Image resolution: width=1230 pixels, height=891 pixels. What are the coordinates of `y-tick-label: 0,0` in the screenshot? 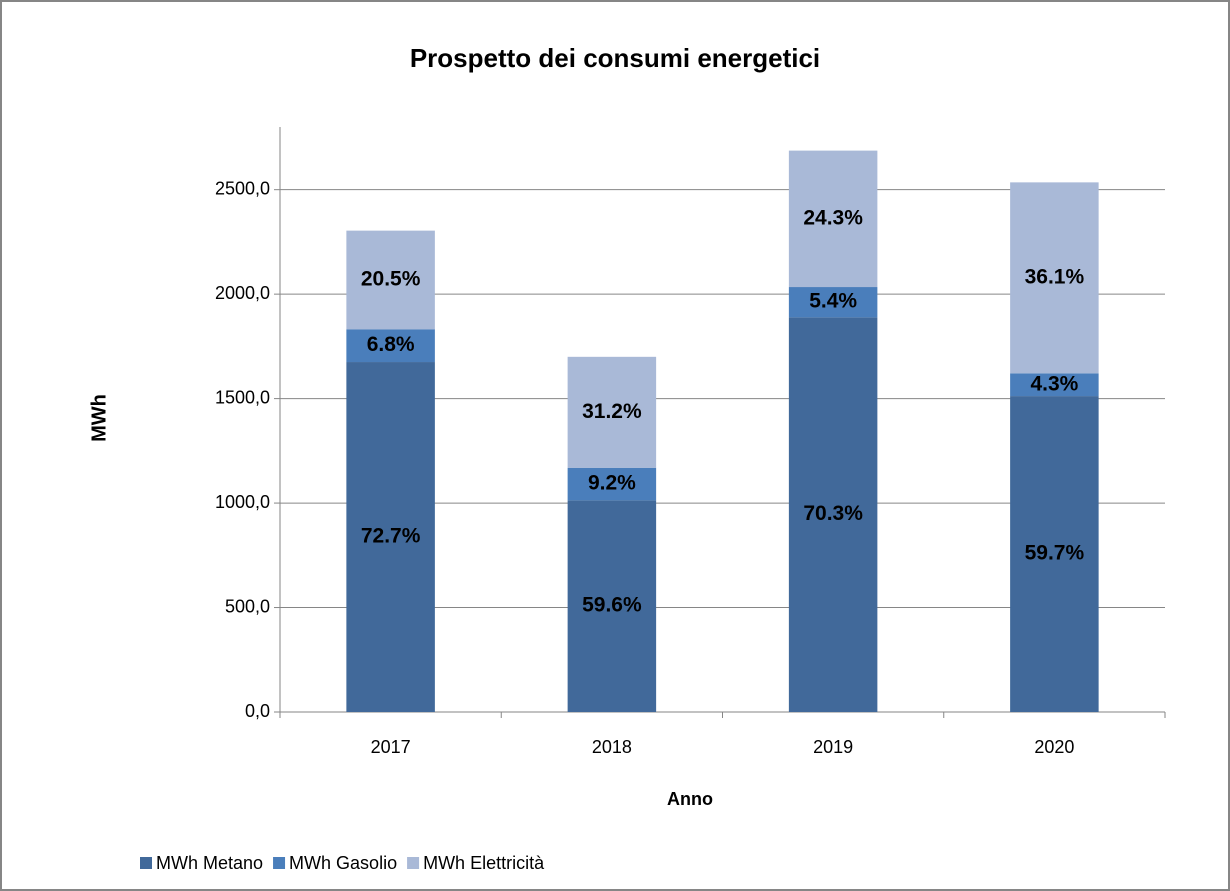 It's located at (257, 711).